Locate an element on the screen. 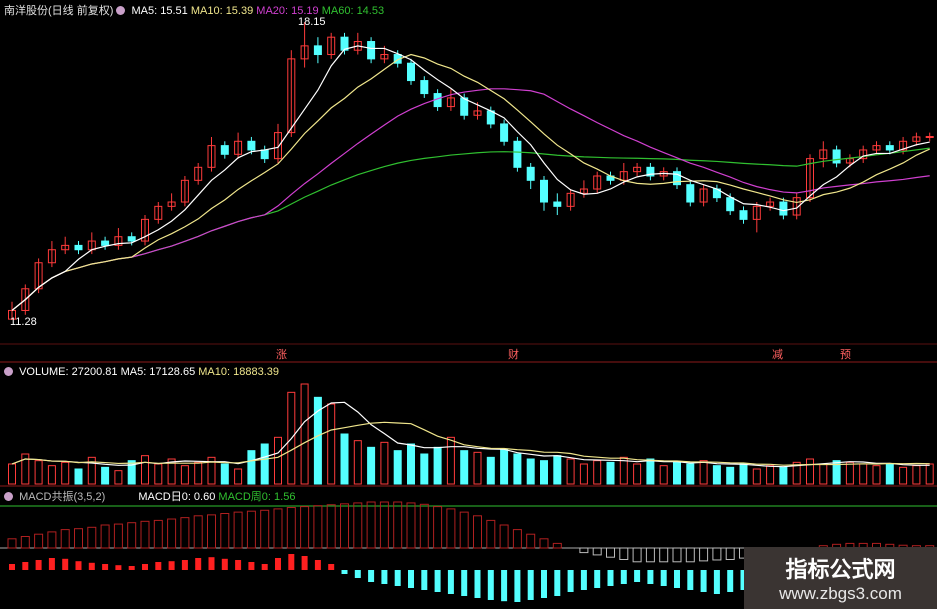 The width and height of the screenshot is (945, 609). ma60-readout: MA60: 14.53 is located at coordinates (353, 11).